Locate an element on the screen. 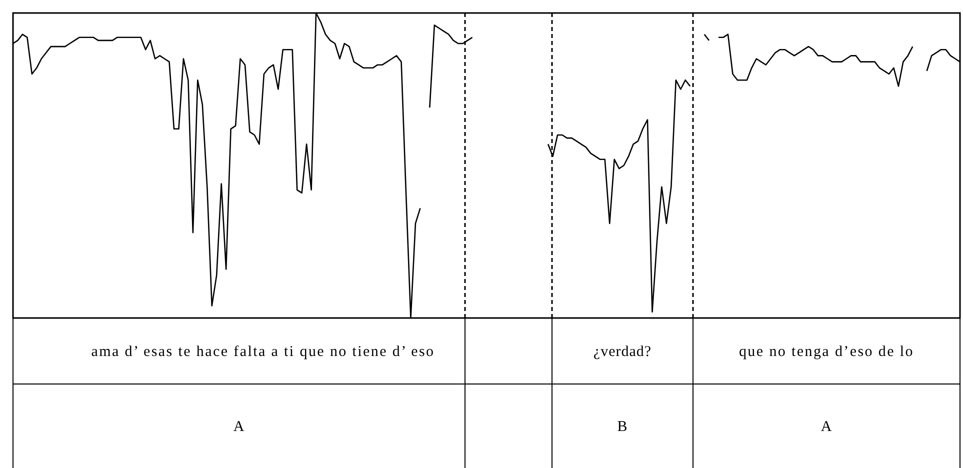  text: ¿verdad? is located at coordinates (622, 352).